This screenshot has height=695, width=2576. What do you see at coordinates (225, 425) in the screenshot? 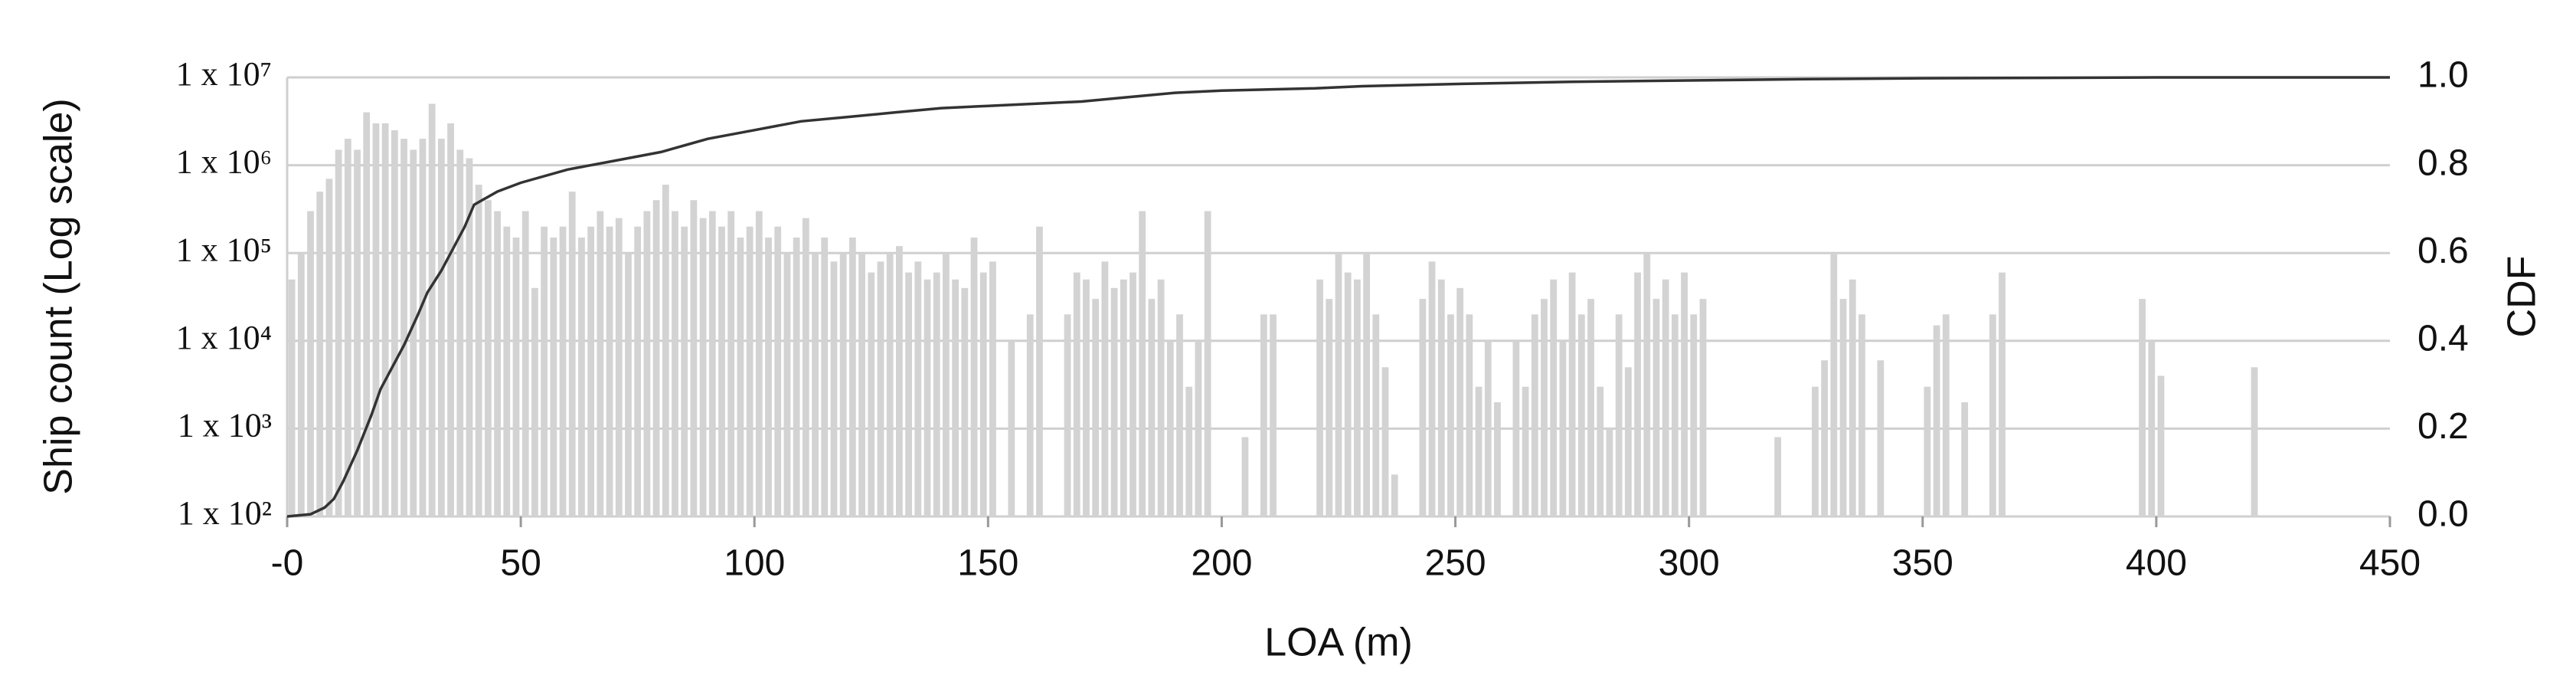
I see `y-tick-label: 1 x 10³` at bounding box center [225, 425].